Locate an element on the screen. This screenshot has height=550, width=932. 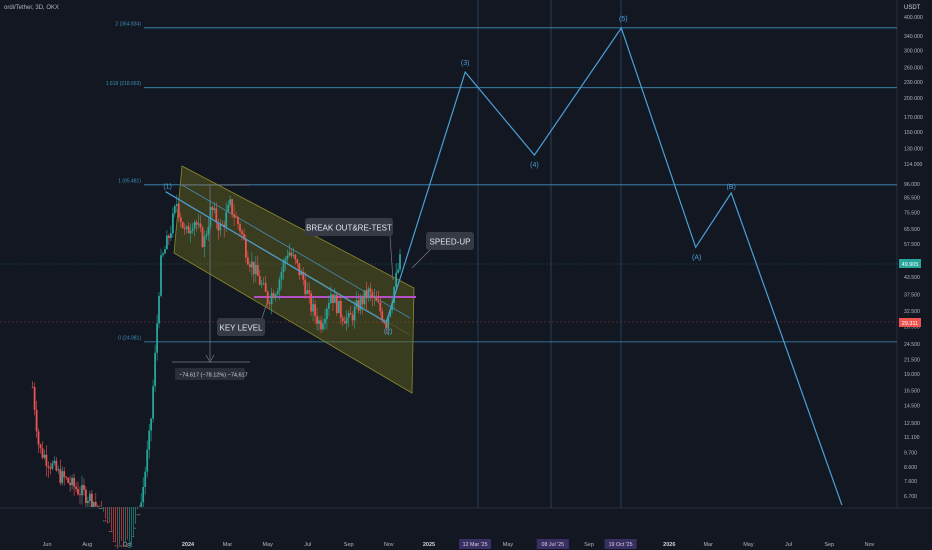
time-tick-label: Jun is located at coordinates (47, 545).